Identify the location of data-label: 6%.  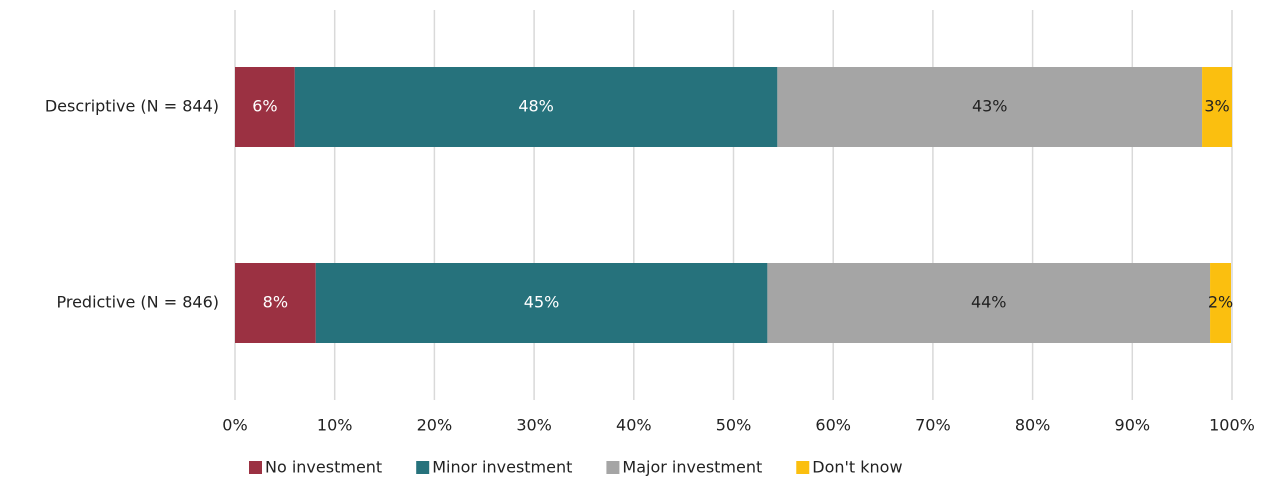
(264, 106).